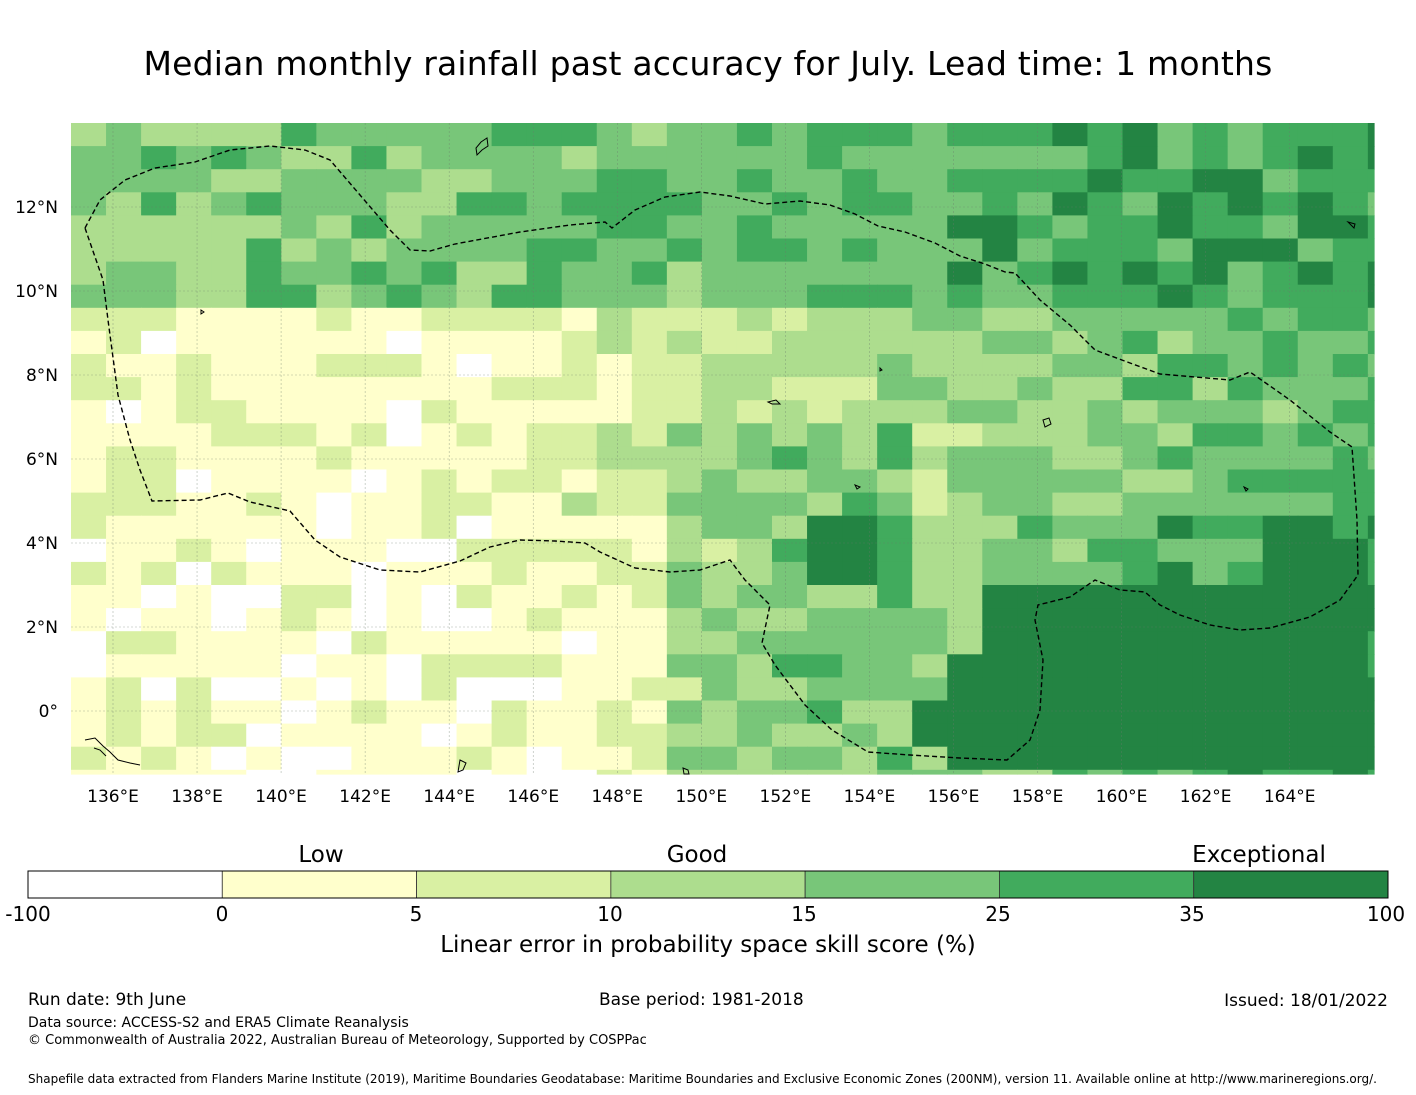  Describe the element at coordinates (1259, 855) in the screenshot. I see `colorbar-label-exceptional: Exceptional` at that location.